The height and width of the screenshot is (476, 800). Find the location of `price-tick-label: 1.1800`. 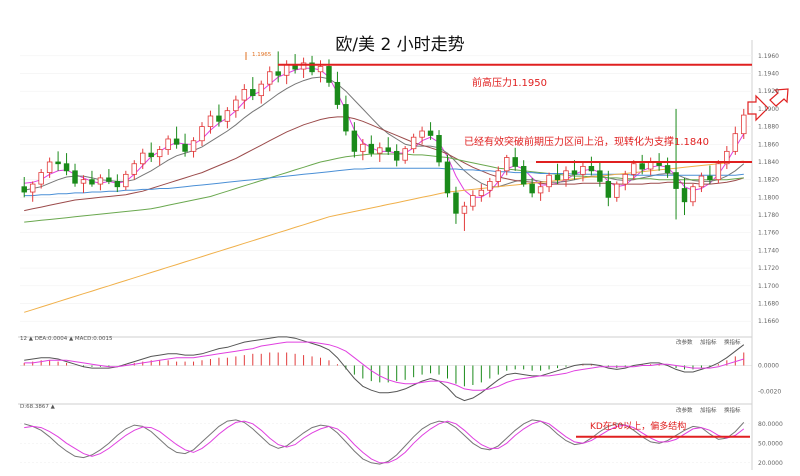

price-tick-label: 1.1800 is located at coordinates (768, 197).